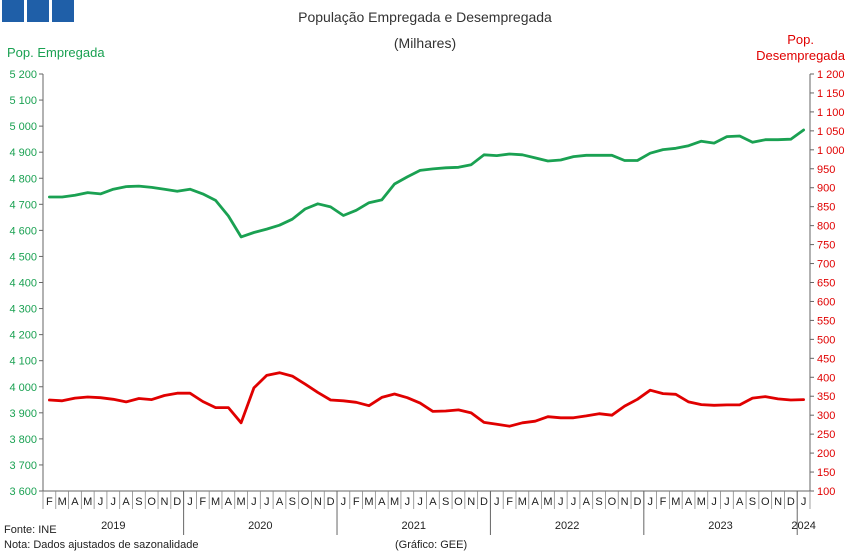 The height and width of the screenshot is (555, 850). What do you see at coordinates (826, 246) in the screenshot?
I see `right-tick-label: 750` at bounding box center [826, 246].